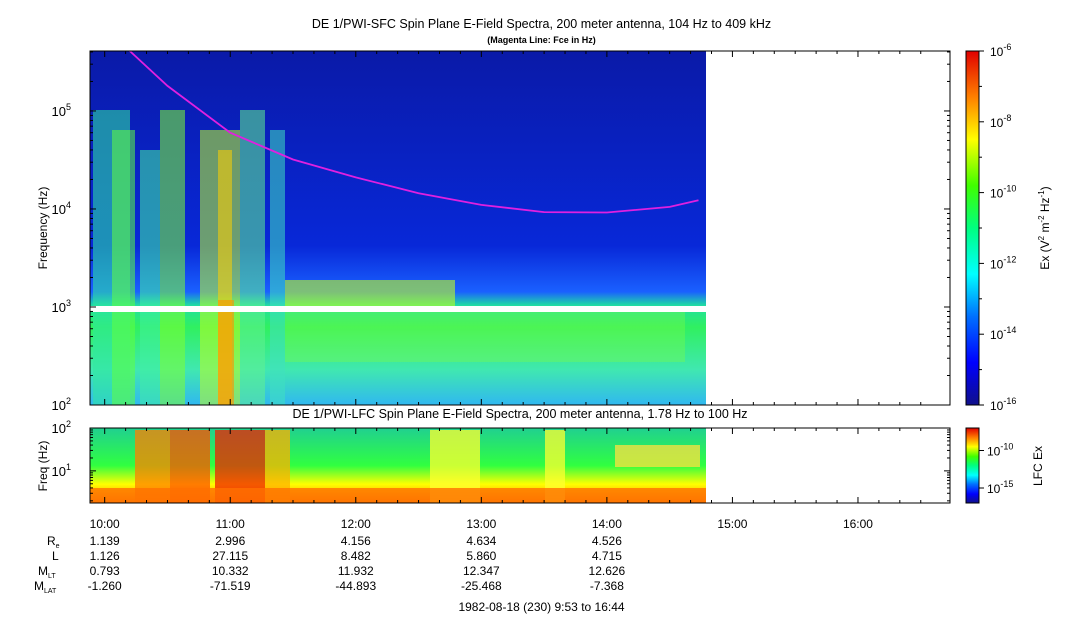 The image size is (1083, 620). Describe the element at coordinates (356, 556) in the screenshot. I see `ephemeris-value: 8.482` at that location.